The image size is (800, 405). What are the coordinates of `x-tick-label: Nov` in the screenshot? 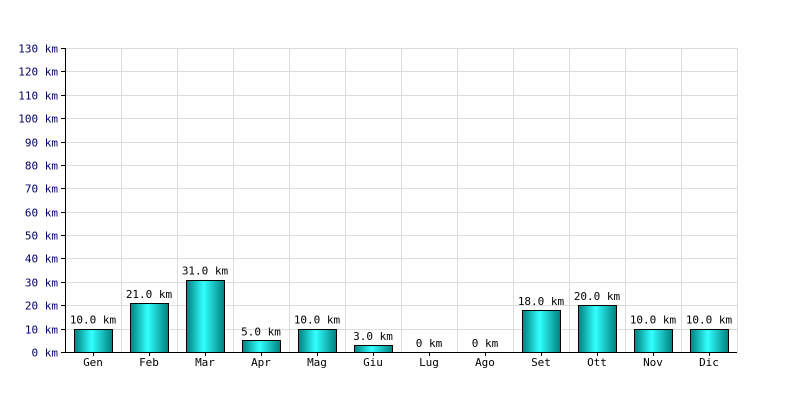 It's located at (653, 362).